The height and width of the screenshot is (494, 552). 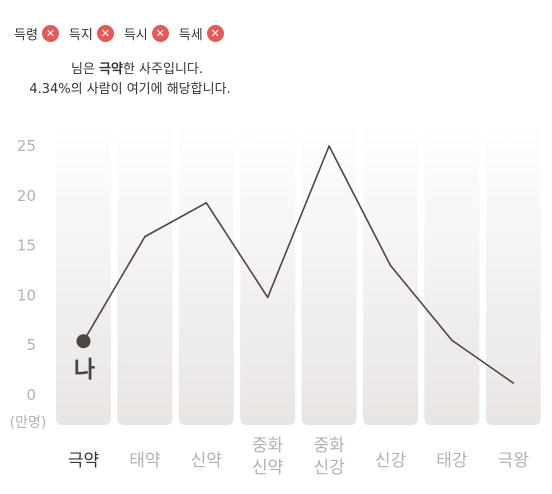 I want to click on y-tick-label: 15, so click(x=26, y=246).